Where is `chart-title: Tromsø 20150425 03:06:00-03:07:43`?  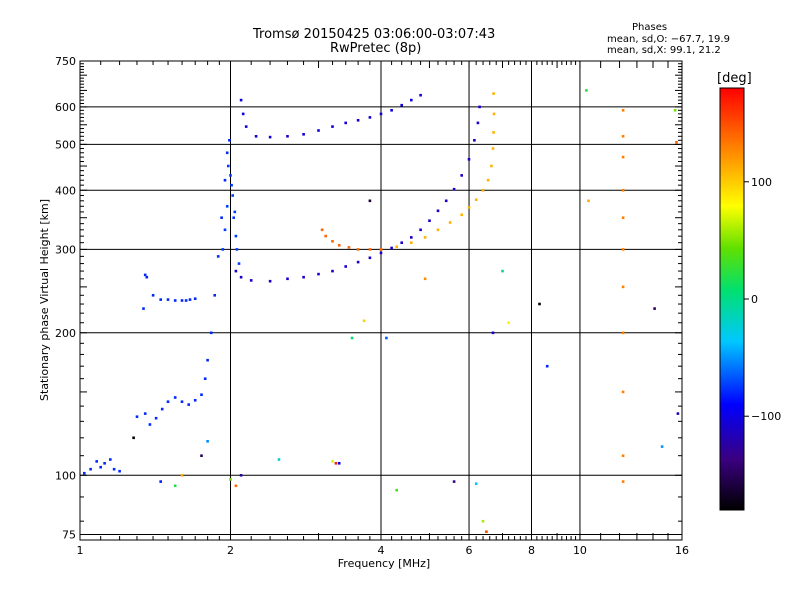
chart-title: Tromsø 20150425 03:06:00-03:07:43 is located at coordinates (374, 34).